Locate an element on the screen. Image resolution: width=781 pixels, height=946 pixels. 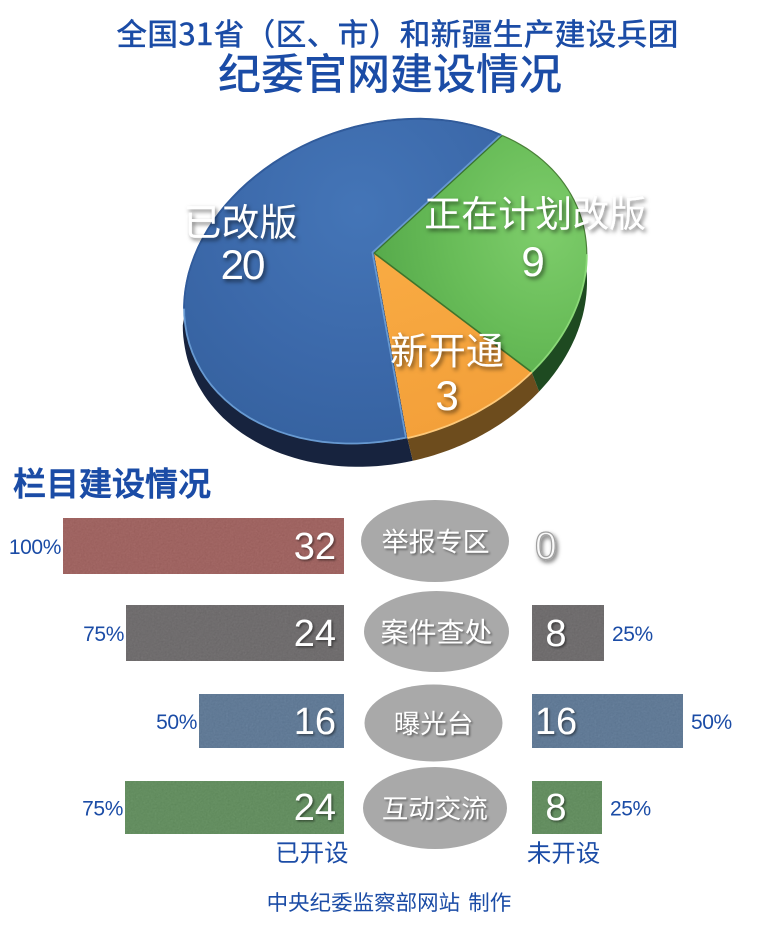
svg-text: 32 is located at coordinates (315, 547).